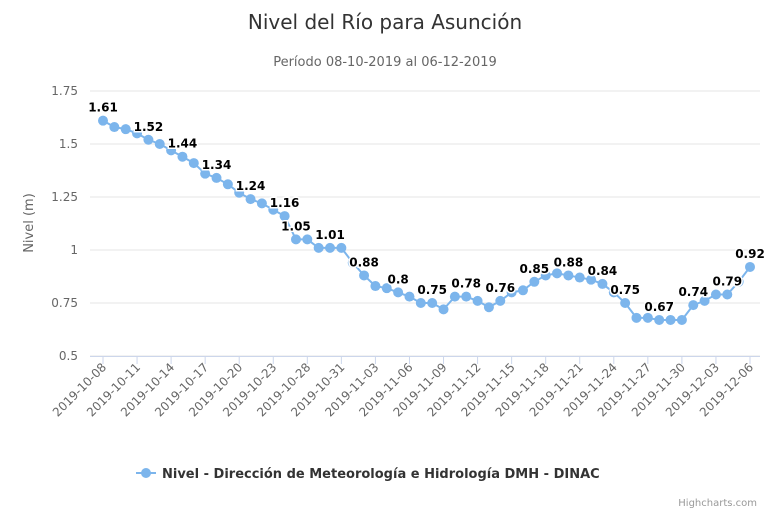 Image resolution: width=770 pixels, height=513 pixels. What do you see at coordinates (535, 269) in the screenshot?
I see `data-label: 0.85` at bounding box center [535, 269].